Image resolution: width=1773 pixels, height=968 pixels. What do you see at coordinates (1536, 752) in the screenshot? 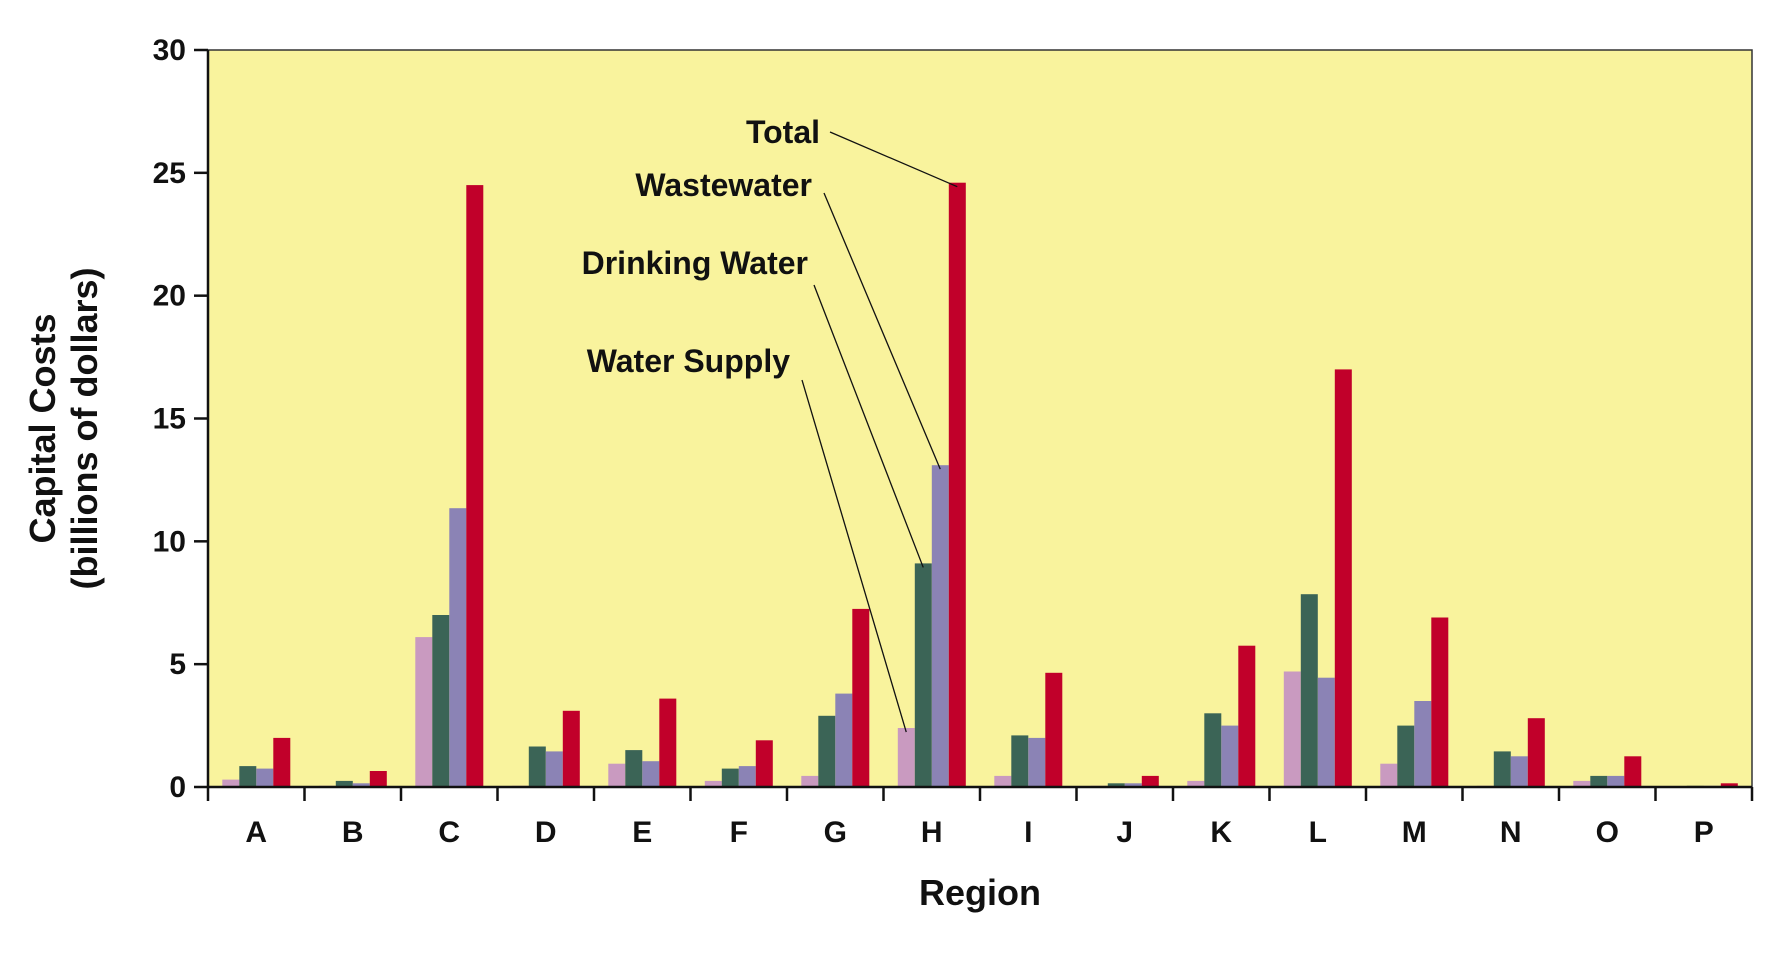
I see `bar-total-N` at bounding box center [1536, 752].